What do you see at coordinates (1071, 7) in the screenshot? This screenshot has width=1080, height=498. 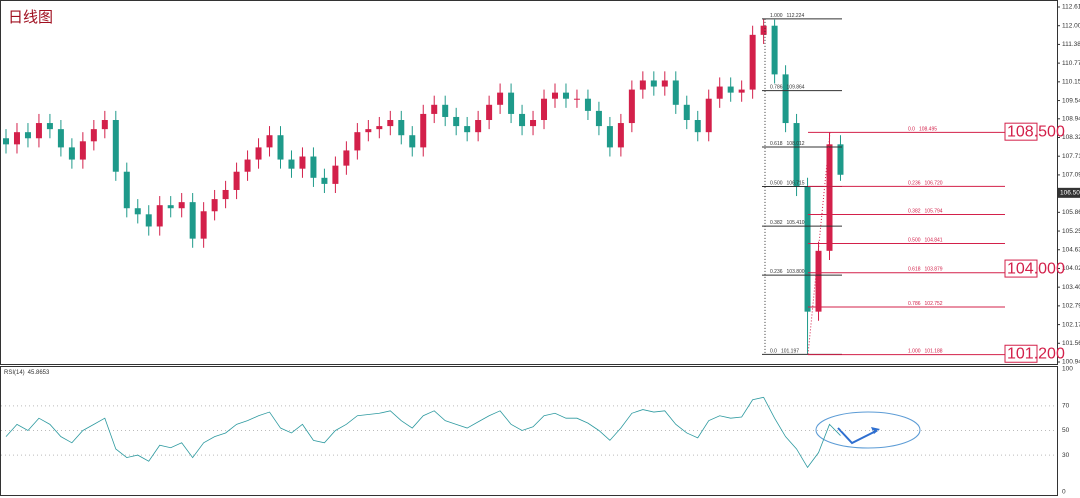 I see `y-tick-label: 112.615` at bounding box center [1071, 7].